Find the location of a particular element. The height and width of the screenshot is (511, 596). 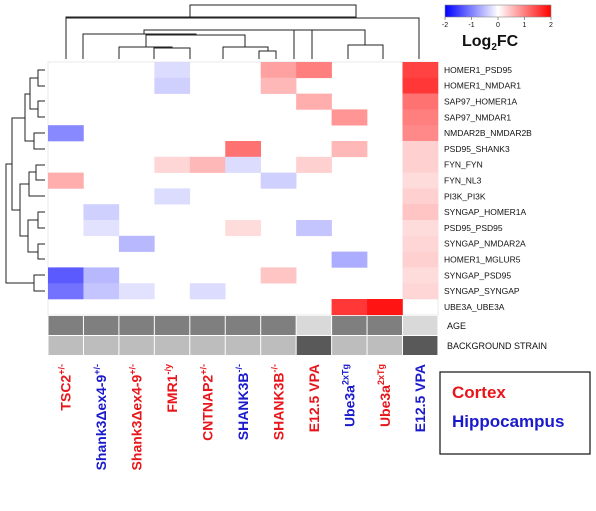

row-label: HOMER1_PSD95 is located at coordinates (478, 70).